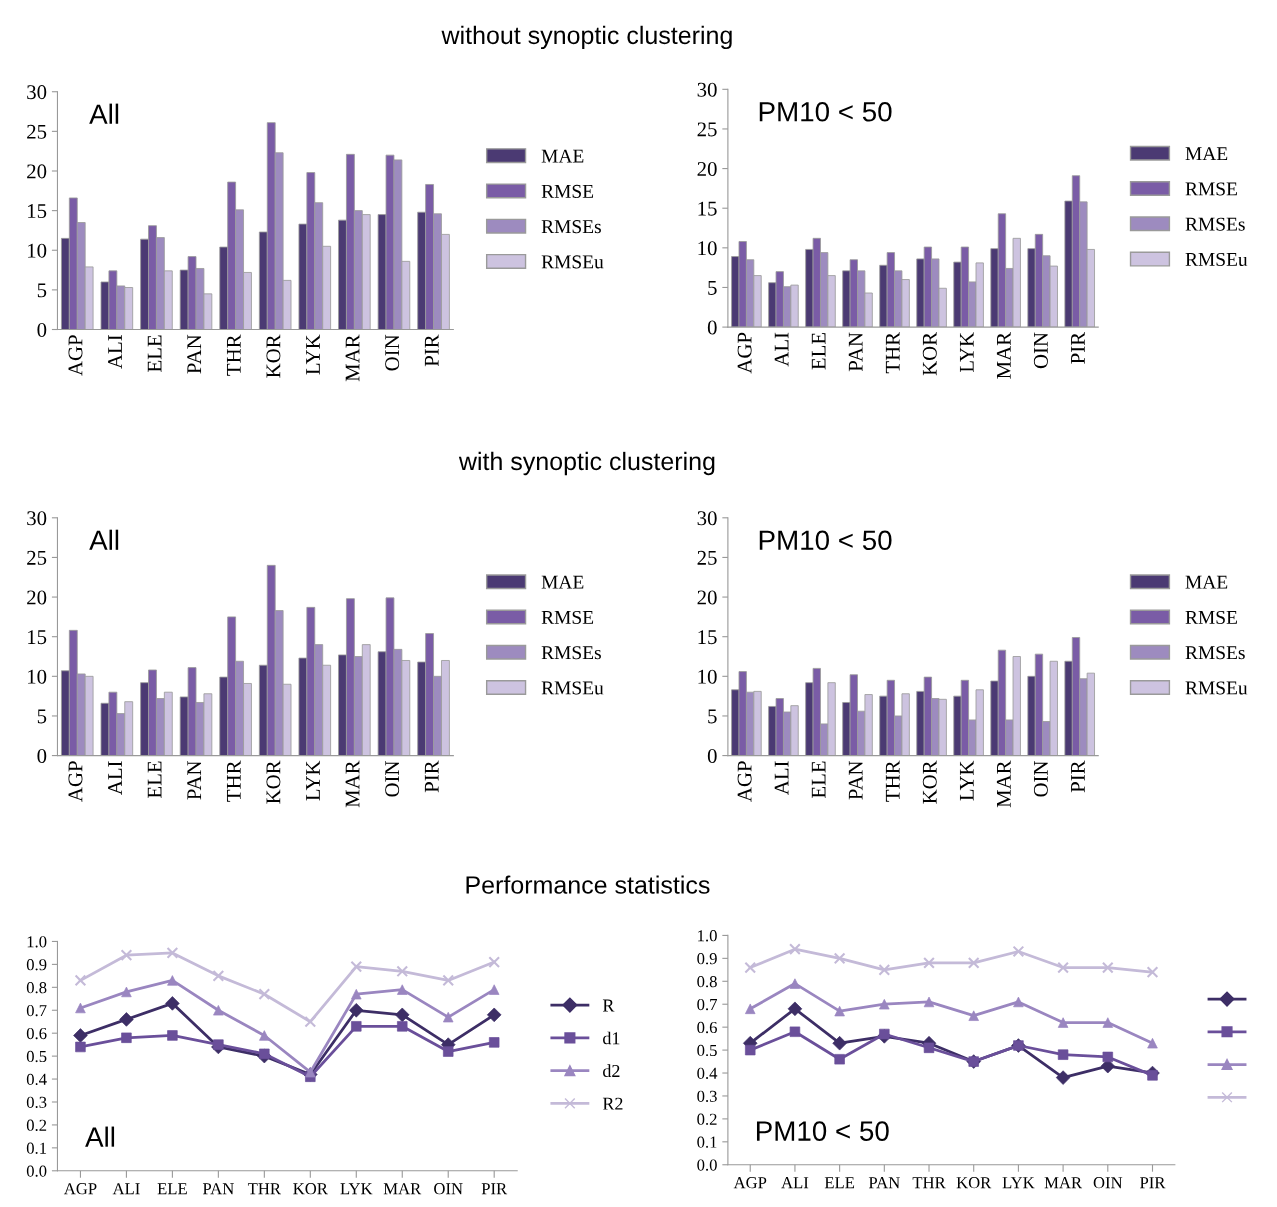 The image size is (1277, 1207). What do you see at coordinates (100, 1136) in the screenshot?
I see `text: All` at bounding box center [100, 1136].